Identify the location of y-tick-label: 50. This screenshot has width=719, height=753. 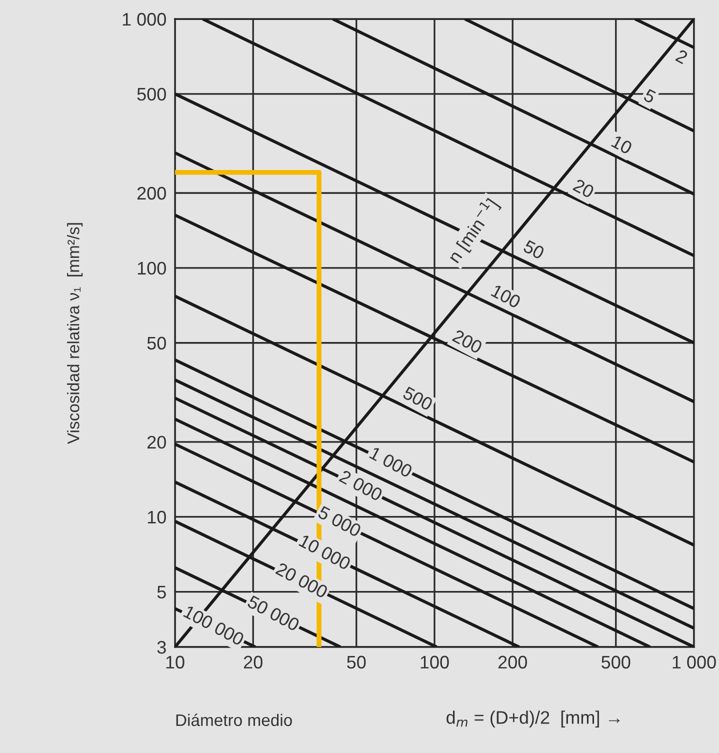
(156, 343).